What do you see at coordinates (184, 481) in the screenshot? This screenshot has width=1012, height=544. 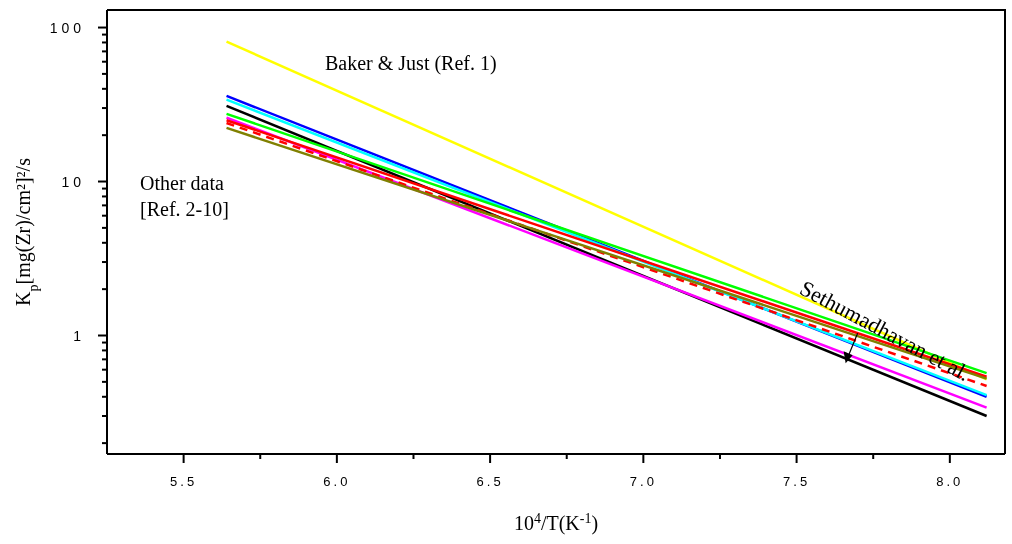 I see `x-tick-label: 5.5` at bounding box center [184, 481].